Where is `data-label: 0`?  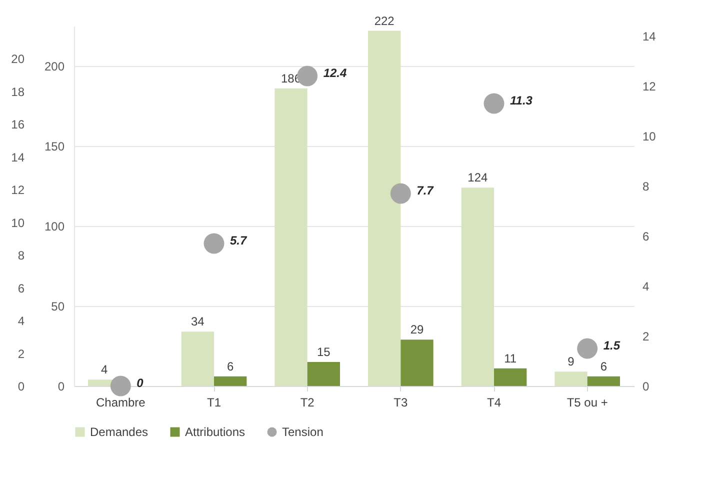 data-label: 0 is located at coordinates (140, 383).